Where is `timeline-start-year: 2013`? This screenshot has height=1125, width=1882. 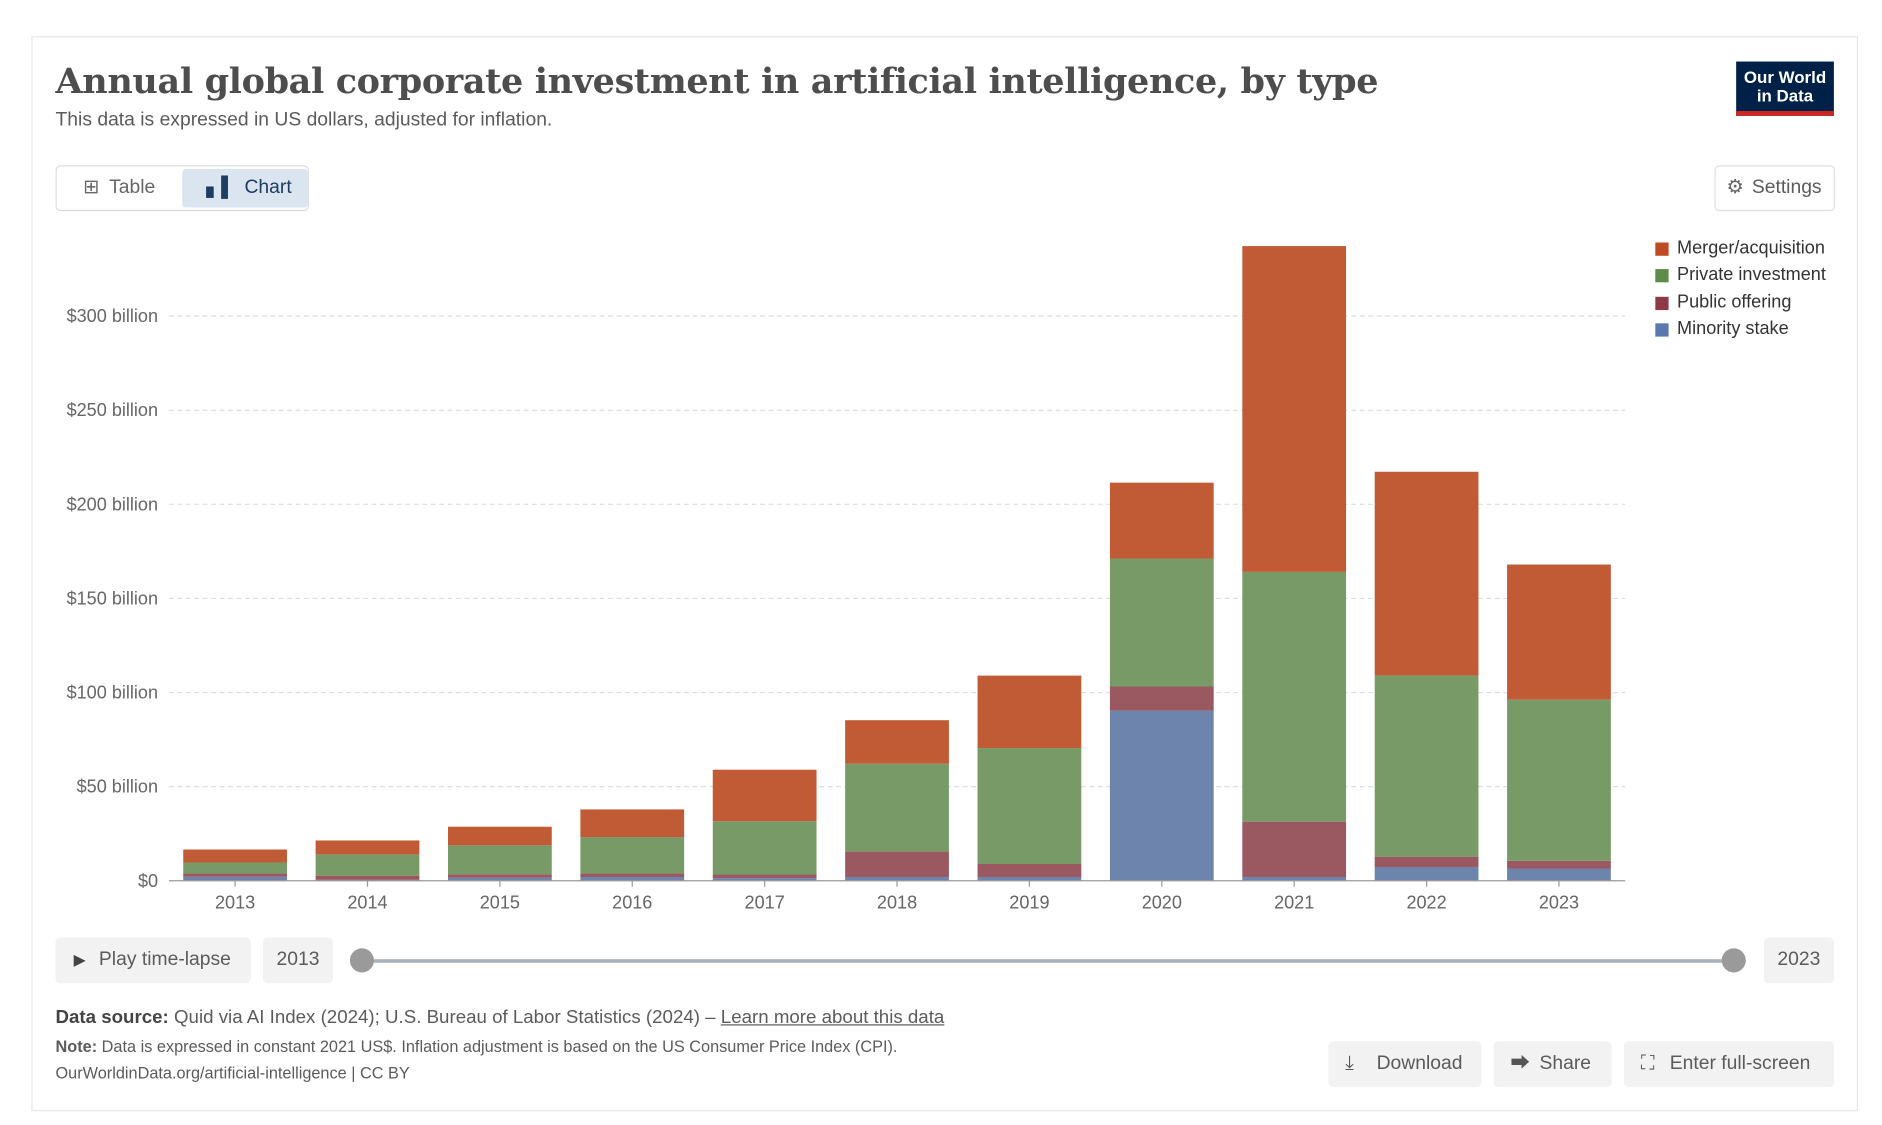
timeline-start-year: 2013 is located at coordinates (298, 960).